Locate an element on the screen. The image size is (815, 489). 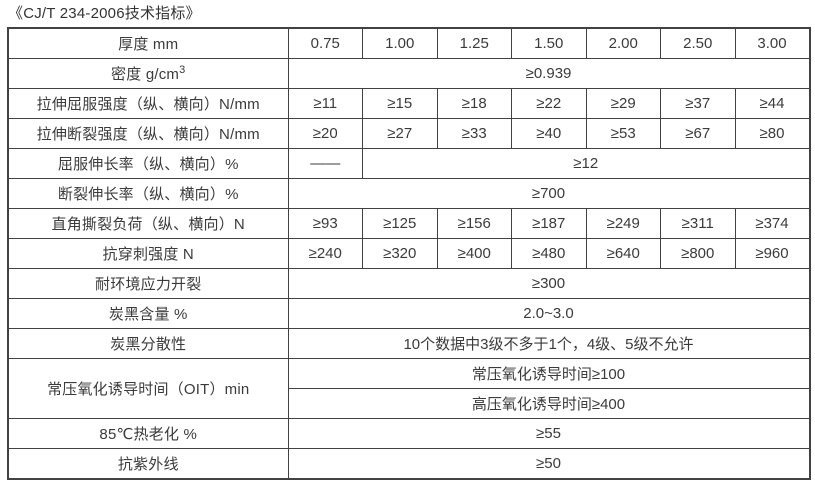
yield-elongation-value: ≥12 is located at coordinates (586, 163).